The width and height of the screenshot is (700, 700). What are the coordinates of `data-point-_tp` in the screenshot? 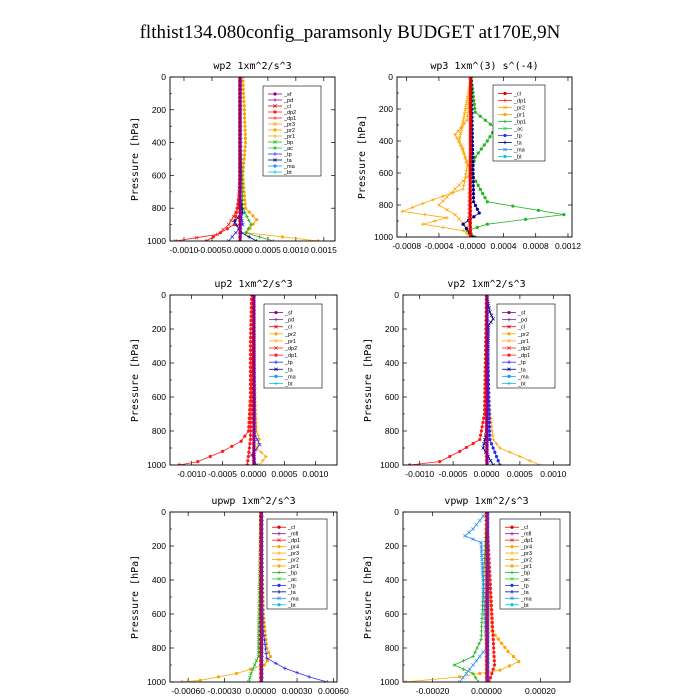 It's located at (267, 658).